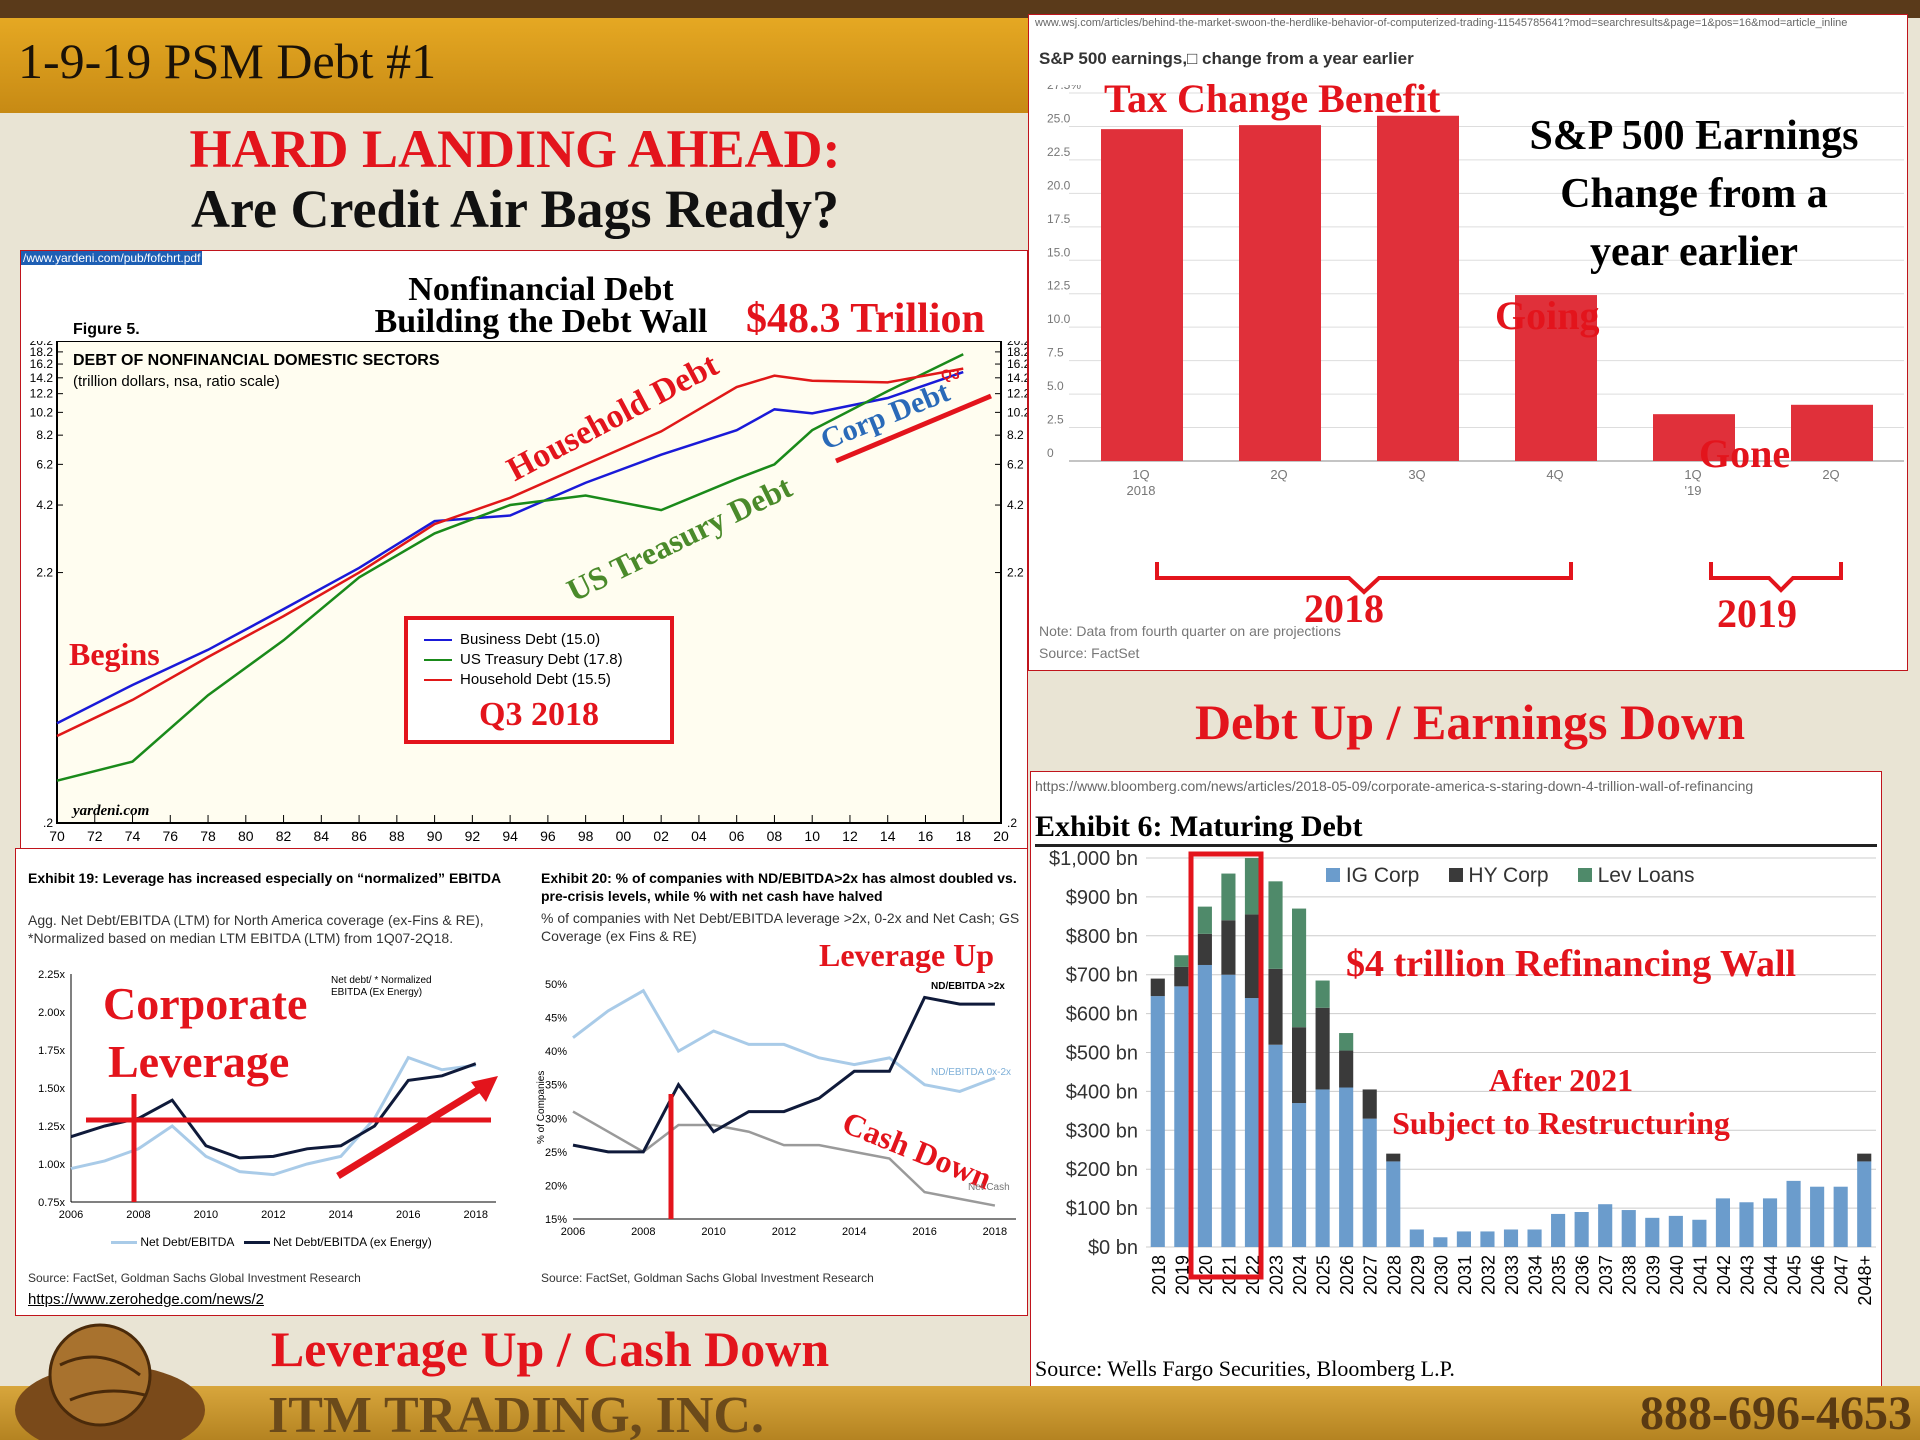  What do you see at coordinates (1364, 578) in the screenshot?
I see `brace-2018` at bounding box center [1364, 578].